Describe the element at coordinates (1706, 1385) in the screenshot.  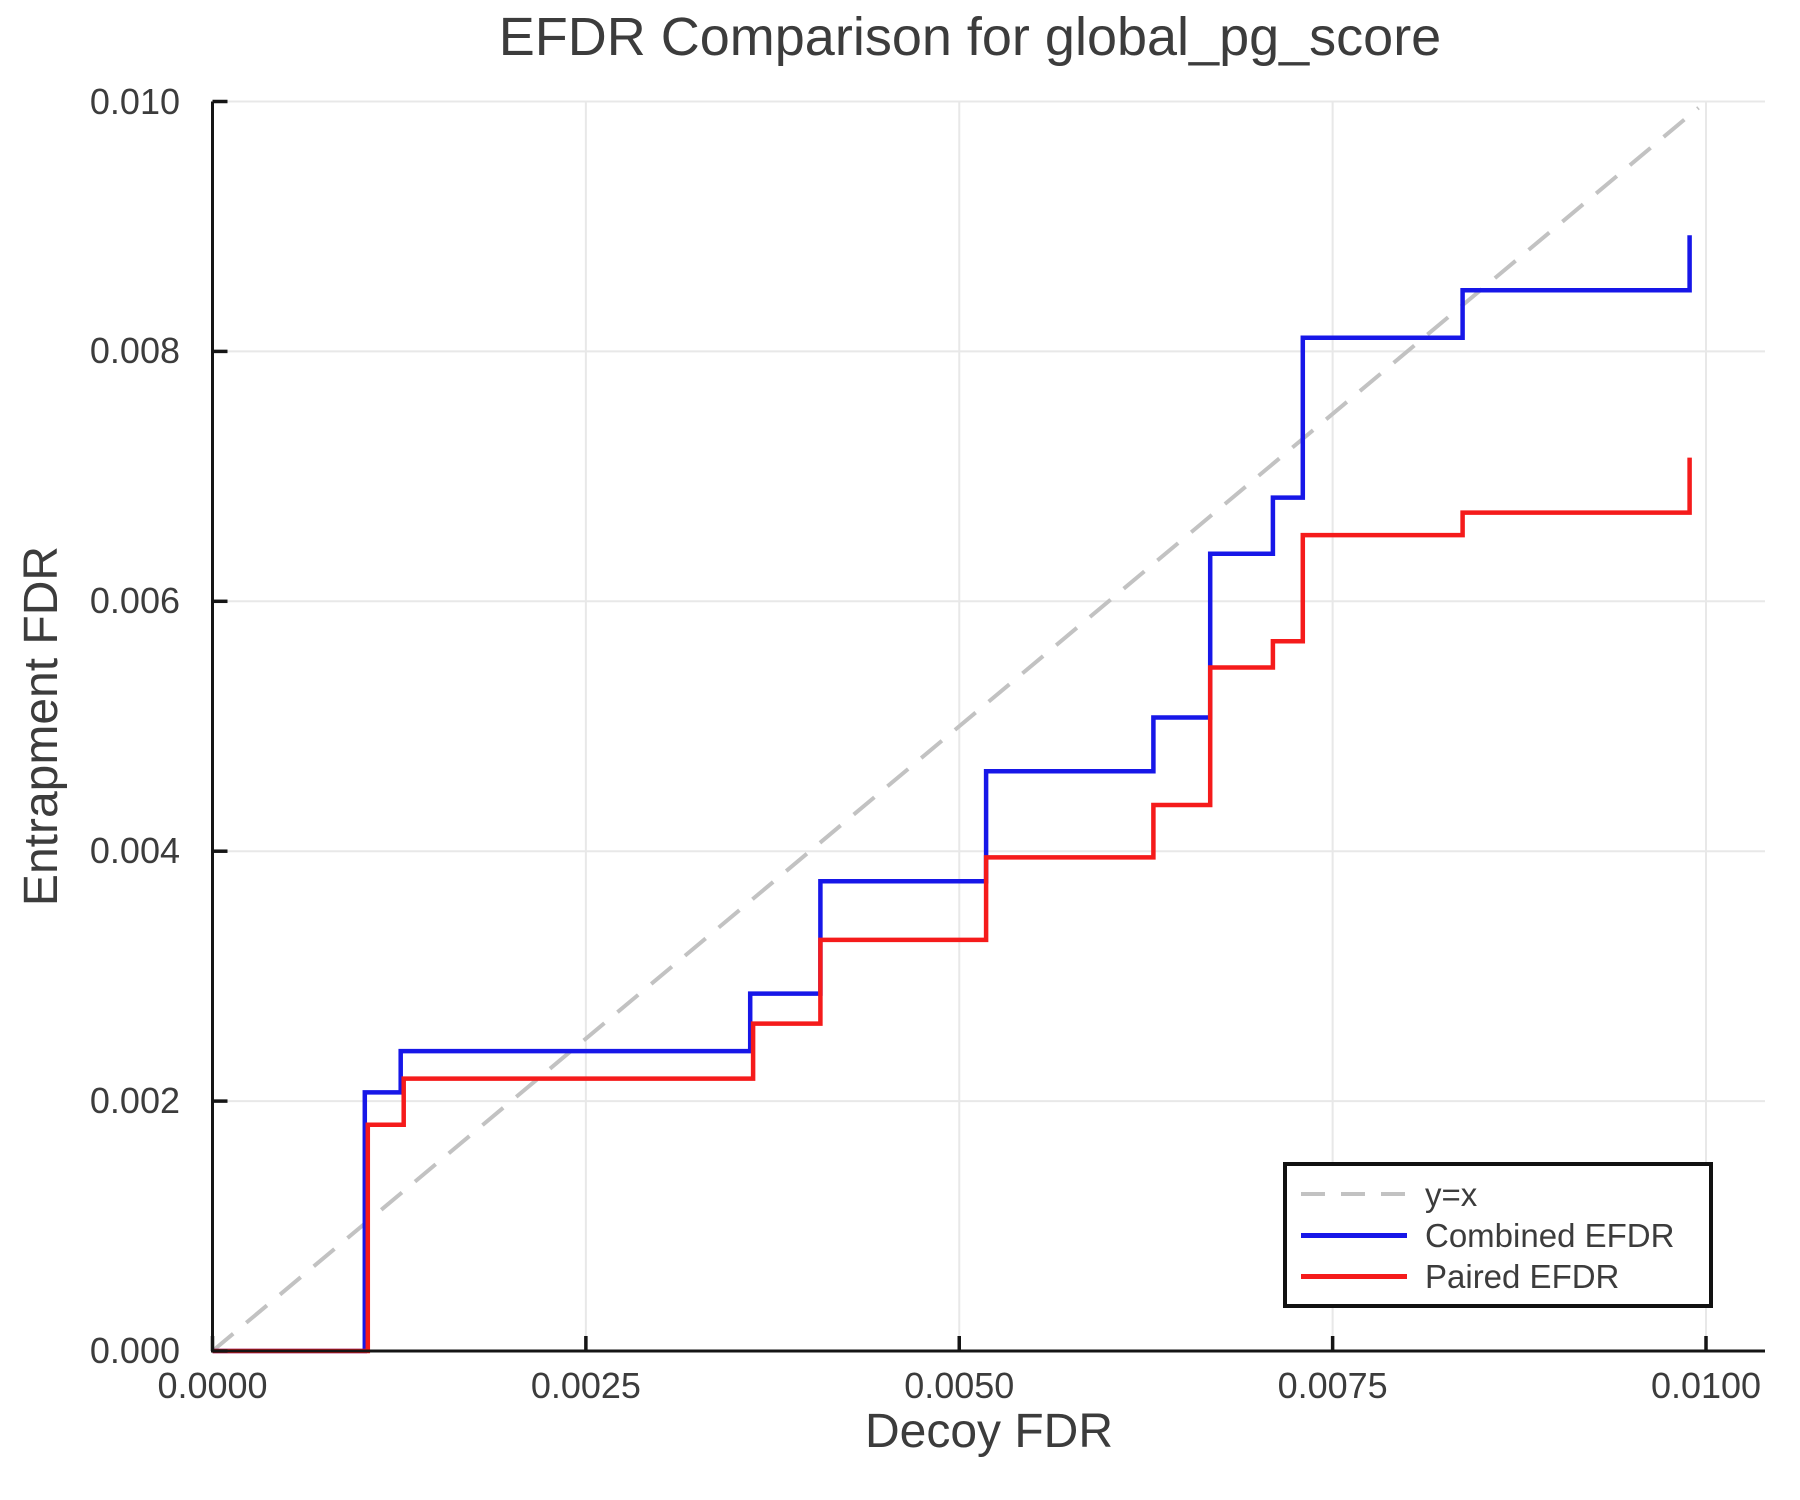
I see `x-tick-label: 0.0100` at that location.